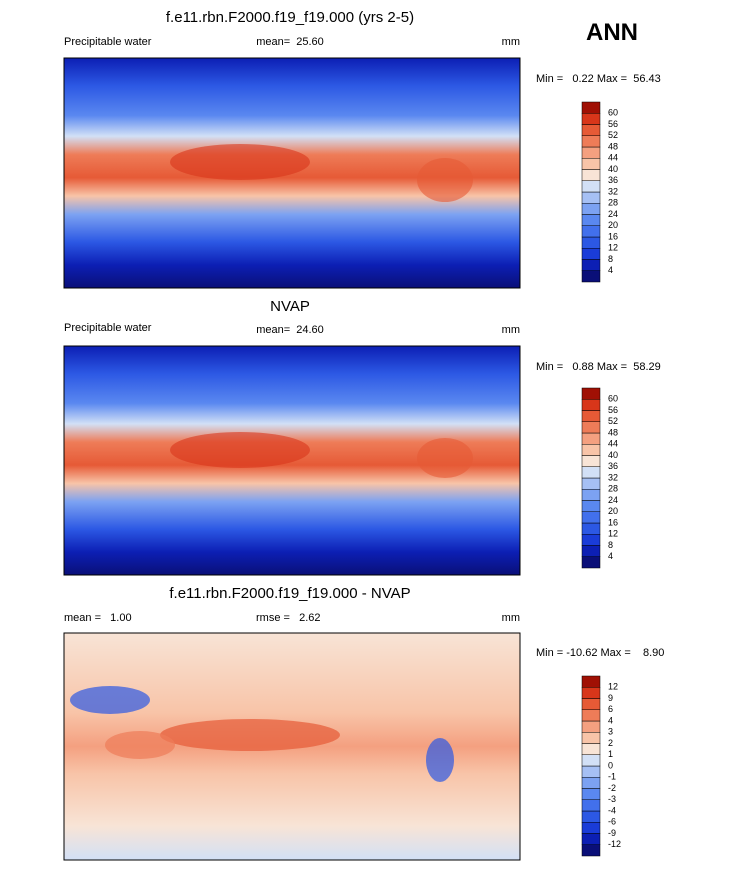 The image size is (733, 877). I want to click on center-label: rmse = 2.62, so click(288, 618).